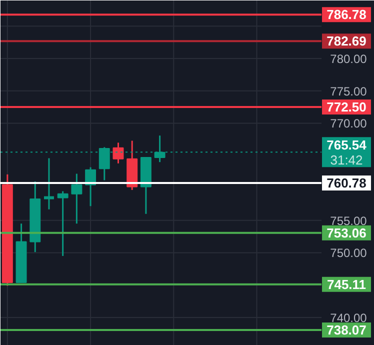  I want to click on ref-line-label: 772.50, so click(346, 107).